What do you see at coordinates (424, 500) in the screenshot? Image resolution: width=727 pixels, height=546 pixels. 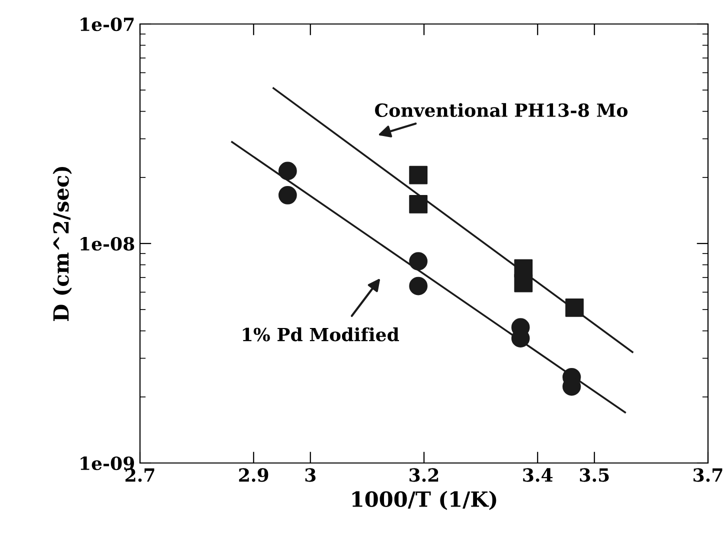 I see `x-axis-title: 1000/T (1/K)` at bounding box center [424, 500].